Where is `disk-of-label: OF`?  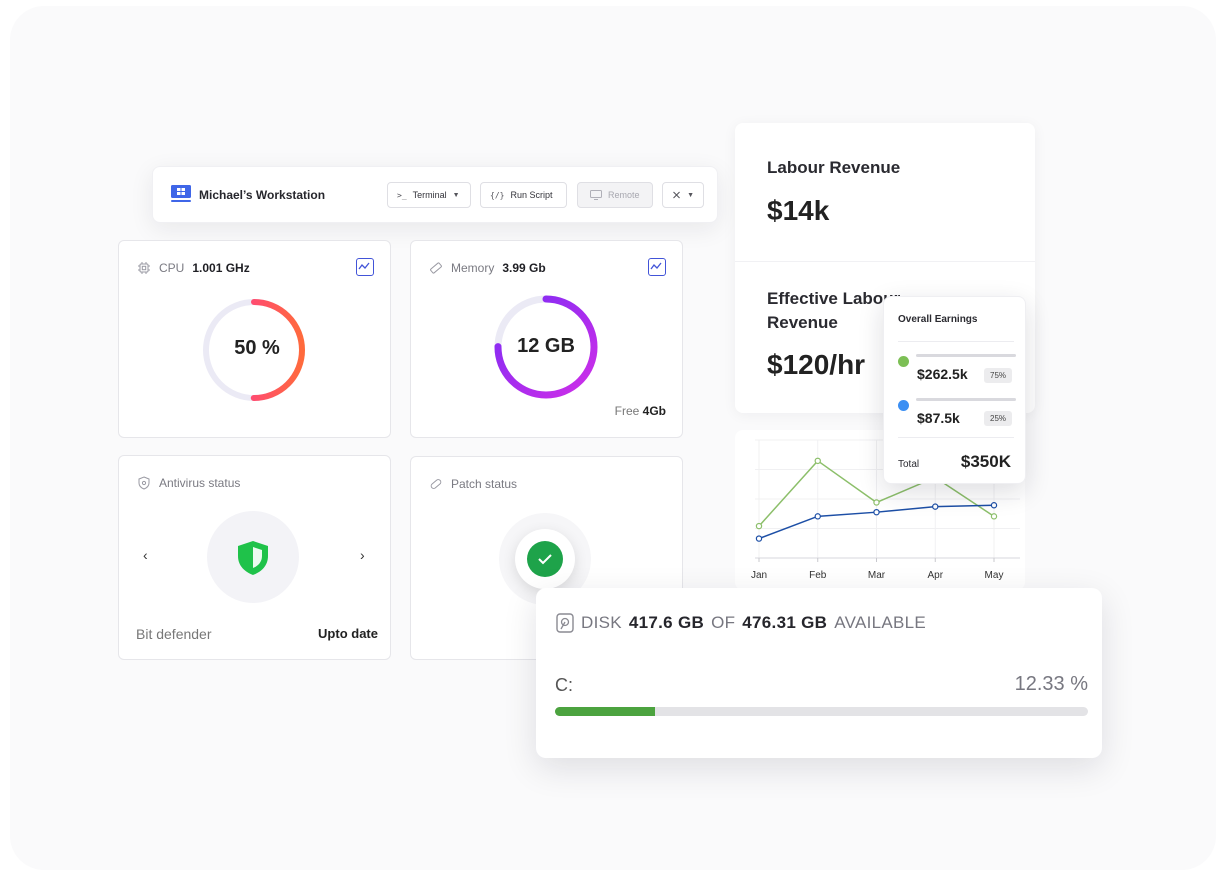 disk-of-label: OF is located at coordinates (723, 622).